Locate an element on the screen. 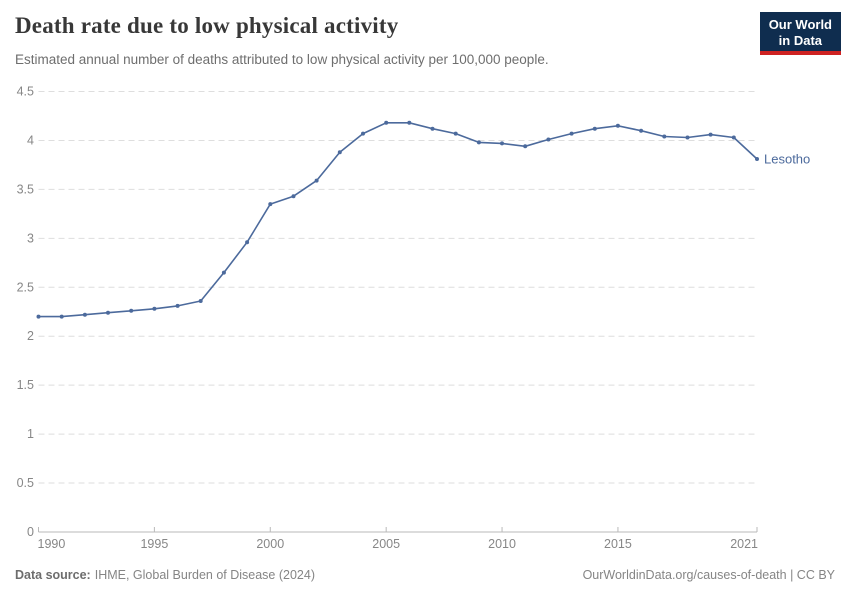  y-tick-label: 0 is located at coordinates (30, 532).